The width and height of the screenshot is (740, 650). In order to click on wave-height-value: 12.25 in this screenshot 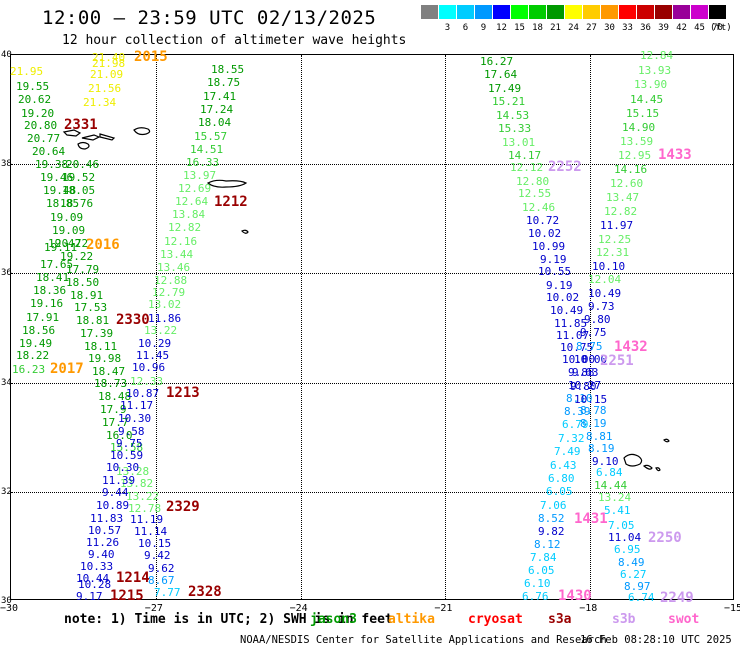, I will do `click(615, 239)`.